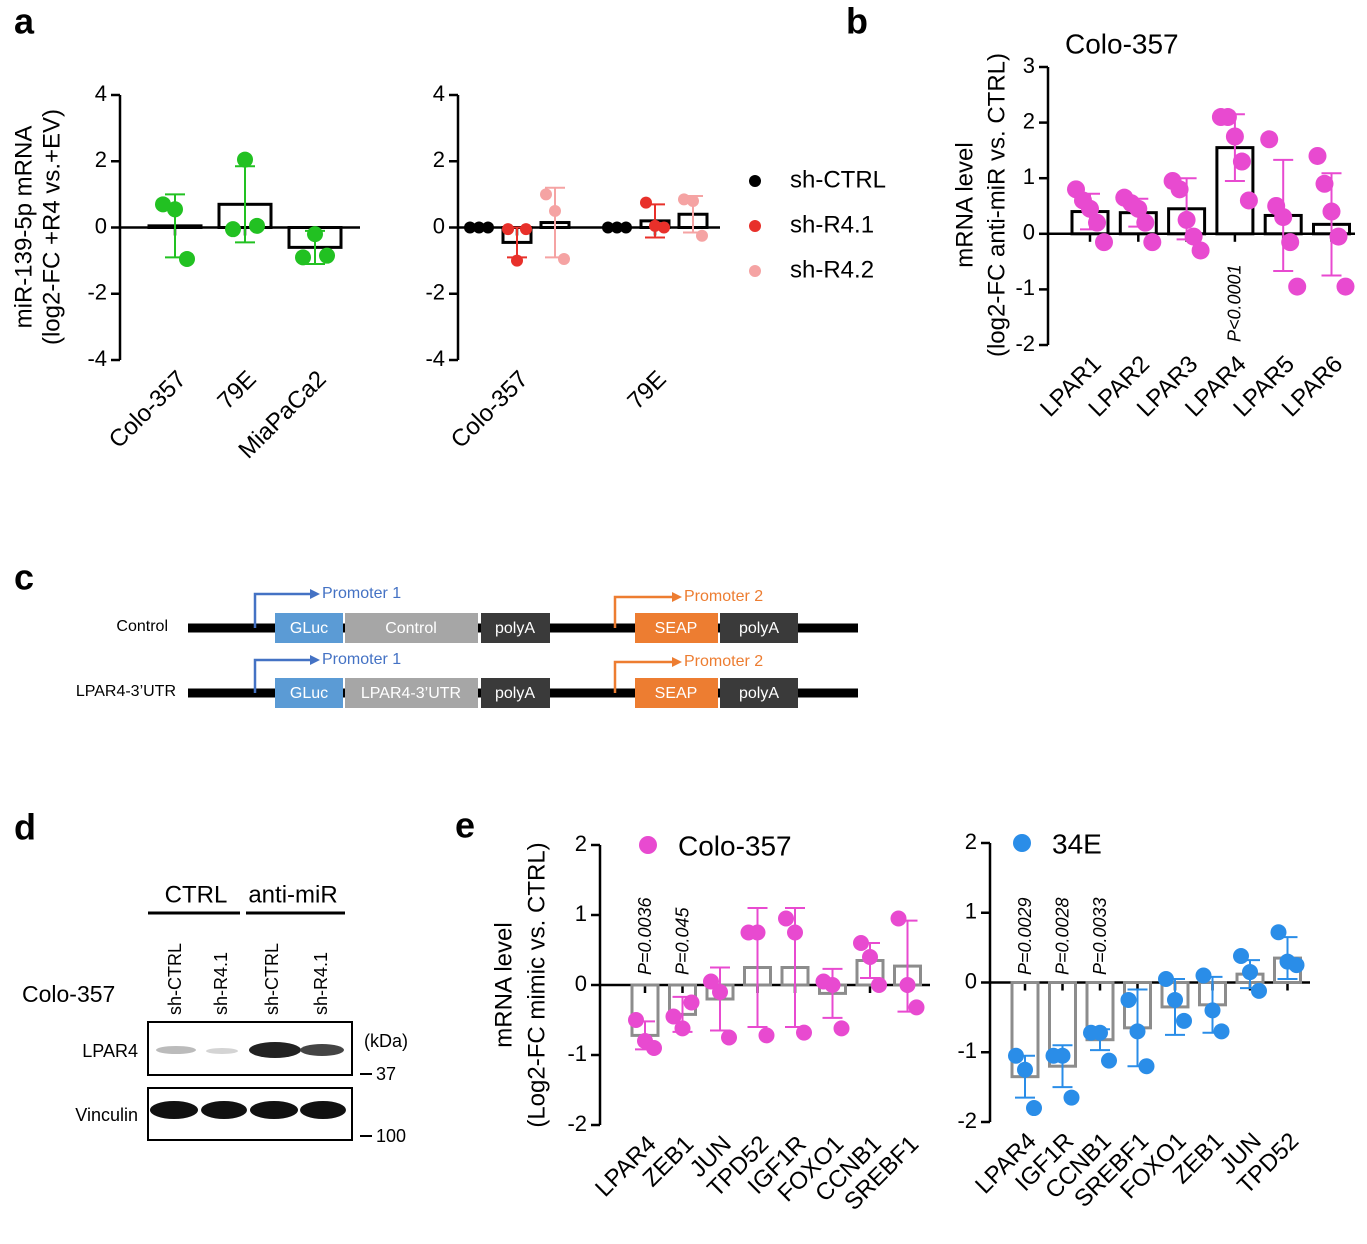  What do you see at coordinates (386, 1041) in the screenshot?
I see `unit-label: (kDa)` at bounding box center [386, 1041].